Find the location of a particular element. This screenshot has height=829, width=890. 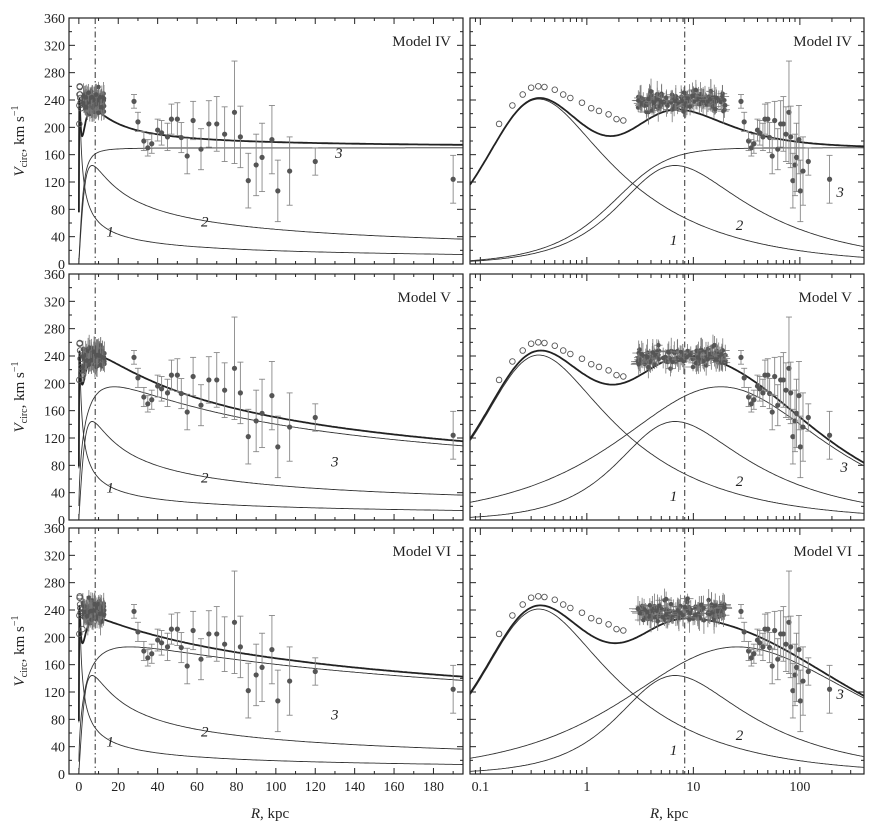

panel-linear-4: 0 40 80 120 160 200 240 280 320 360 Model IV 1 2 3 is located at coordinates (254, 142).